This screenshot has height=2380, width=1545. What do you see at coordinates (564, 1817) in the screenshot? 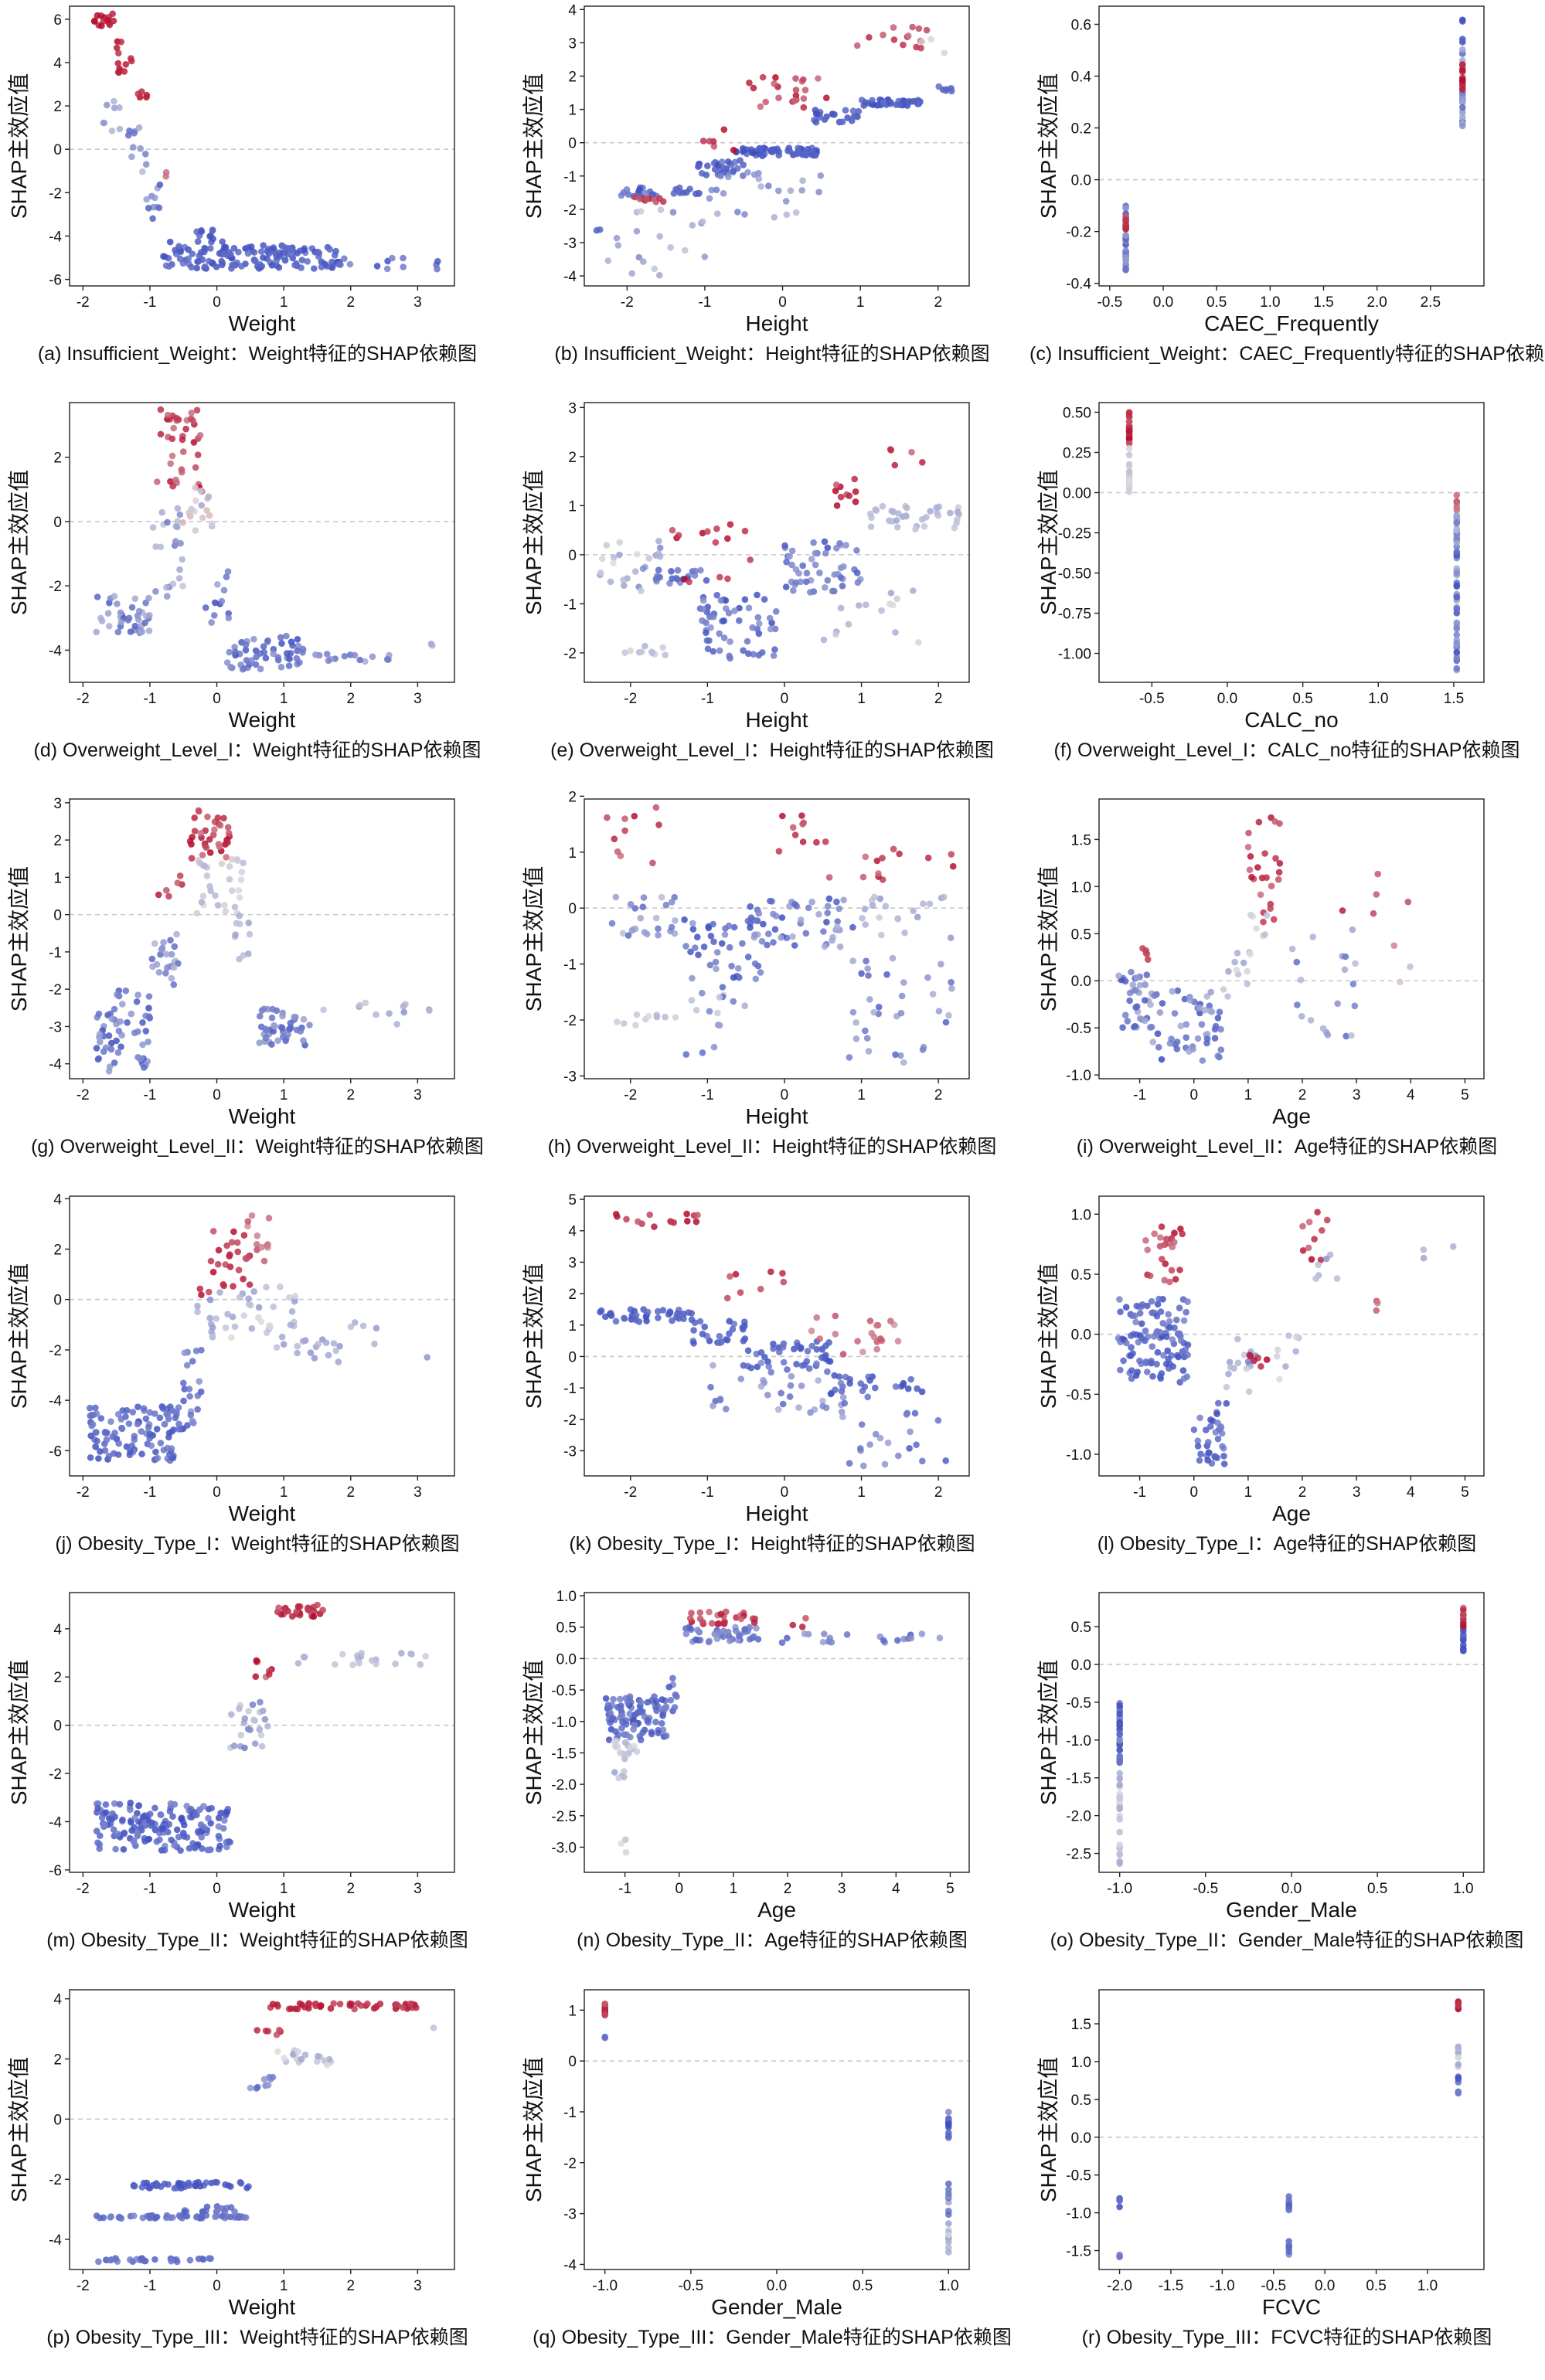
I see `y-tick-label: -2.5` at bounding box center [564, 1817].